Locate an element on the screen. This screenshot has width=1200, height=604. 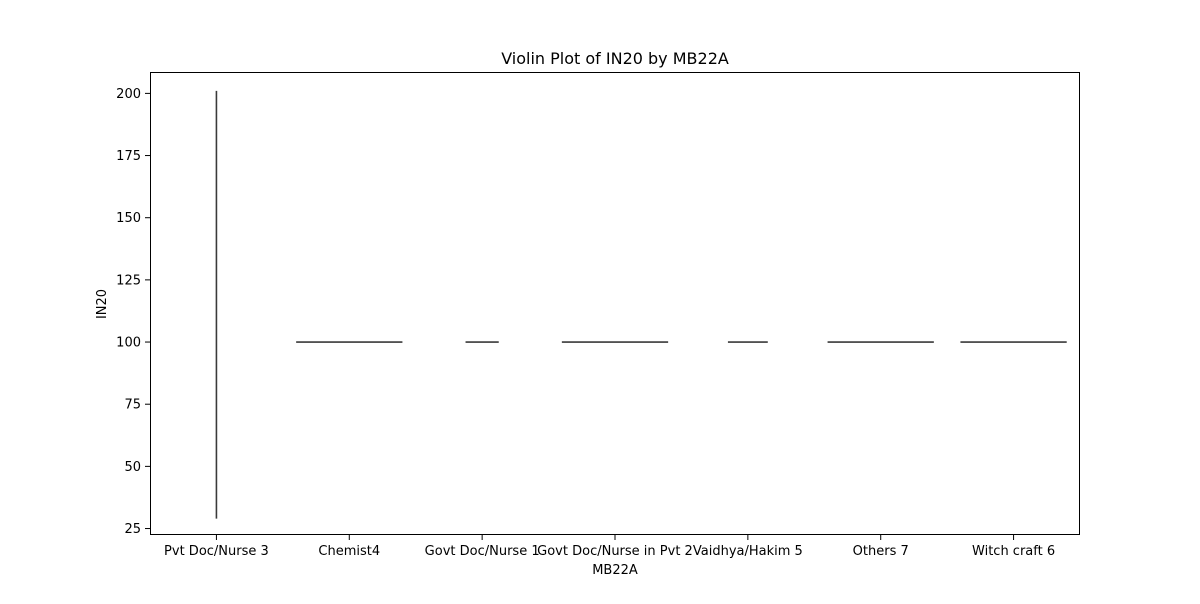
y-tick-label: 25 is located at coordinates (132, 529).